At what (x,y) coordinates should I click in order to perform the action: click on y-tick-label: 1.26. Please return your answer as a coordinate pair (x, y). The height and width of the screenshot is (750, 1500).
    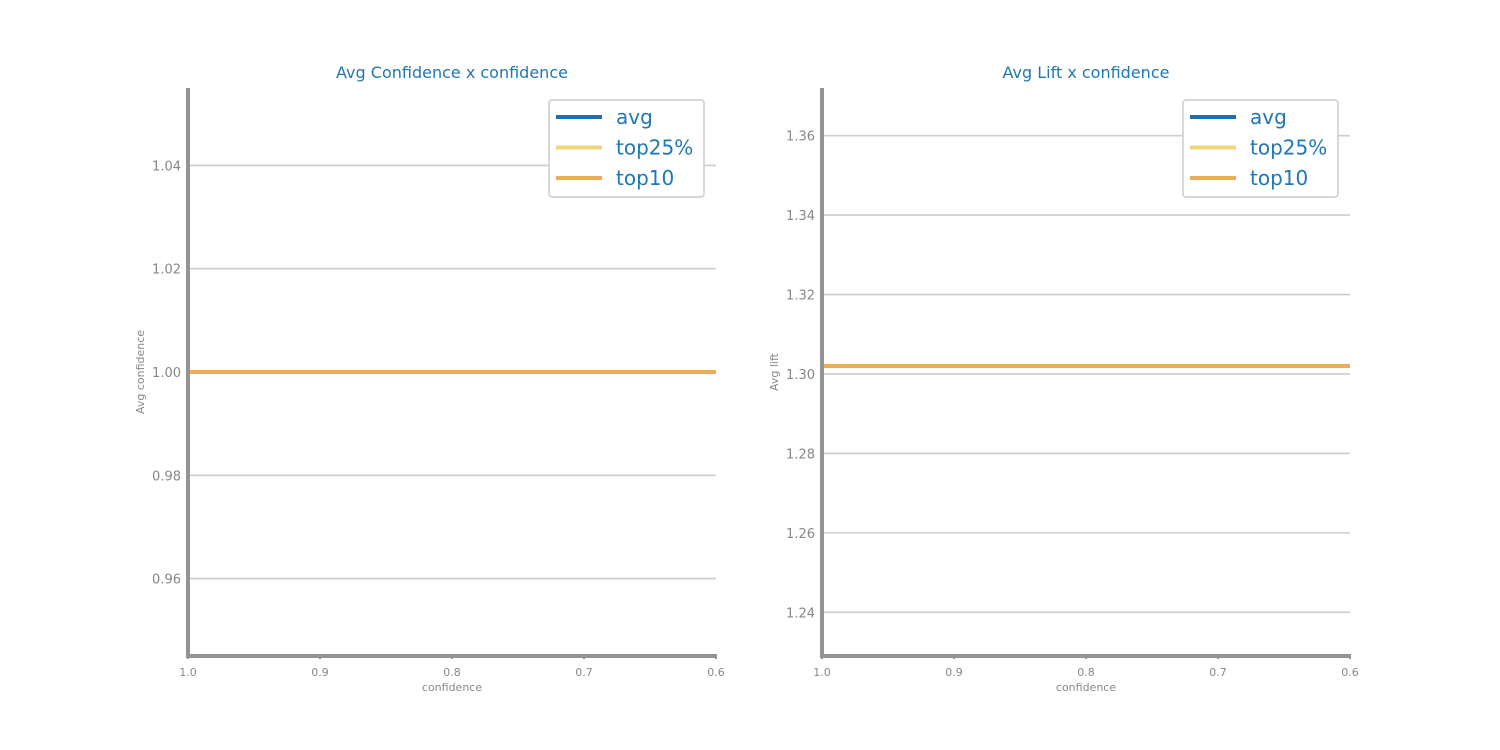
    Looking at the image, I should click on (800, 534).